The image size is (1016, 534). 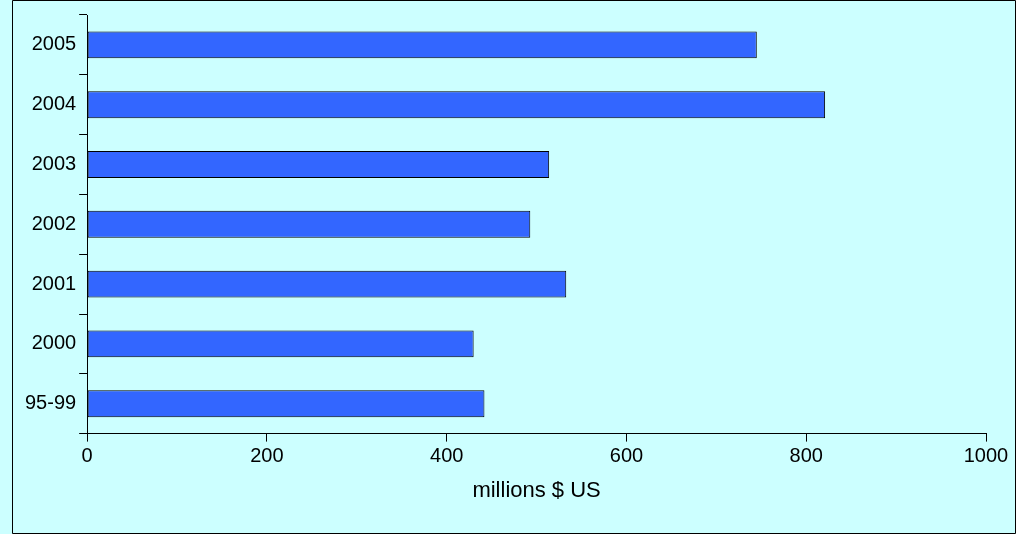 I want to click on y-tick-label: 2005, so click(x=54, y=43).